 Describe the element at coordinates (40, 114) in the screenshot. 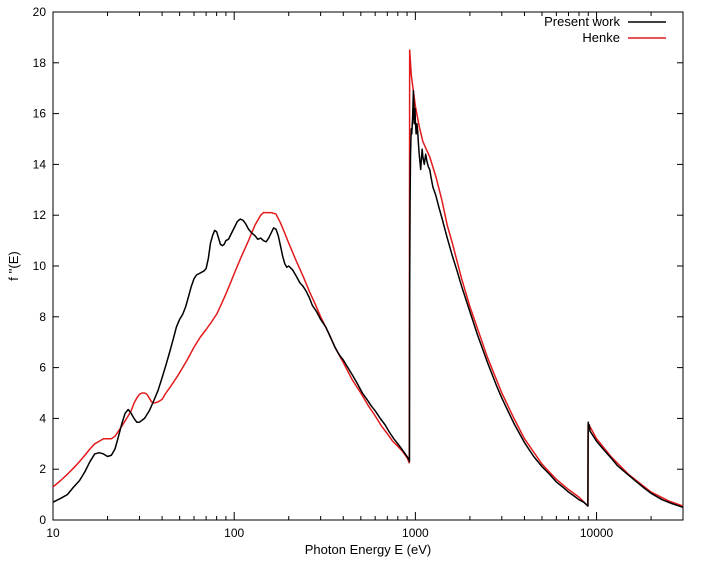

I see `y-tick-label: 16` at that location.